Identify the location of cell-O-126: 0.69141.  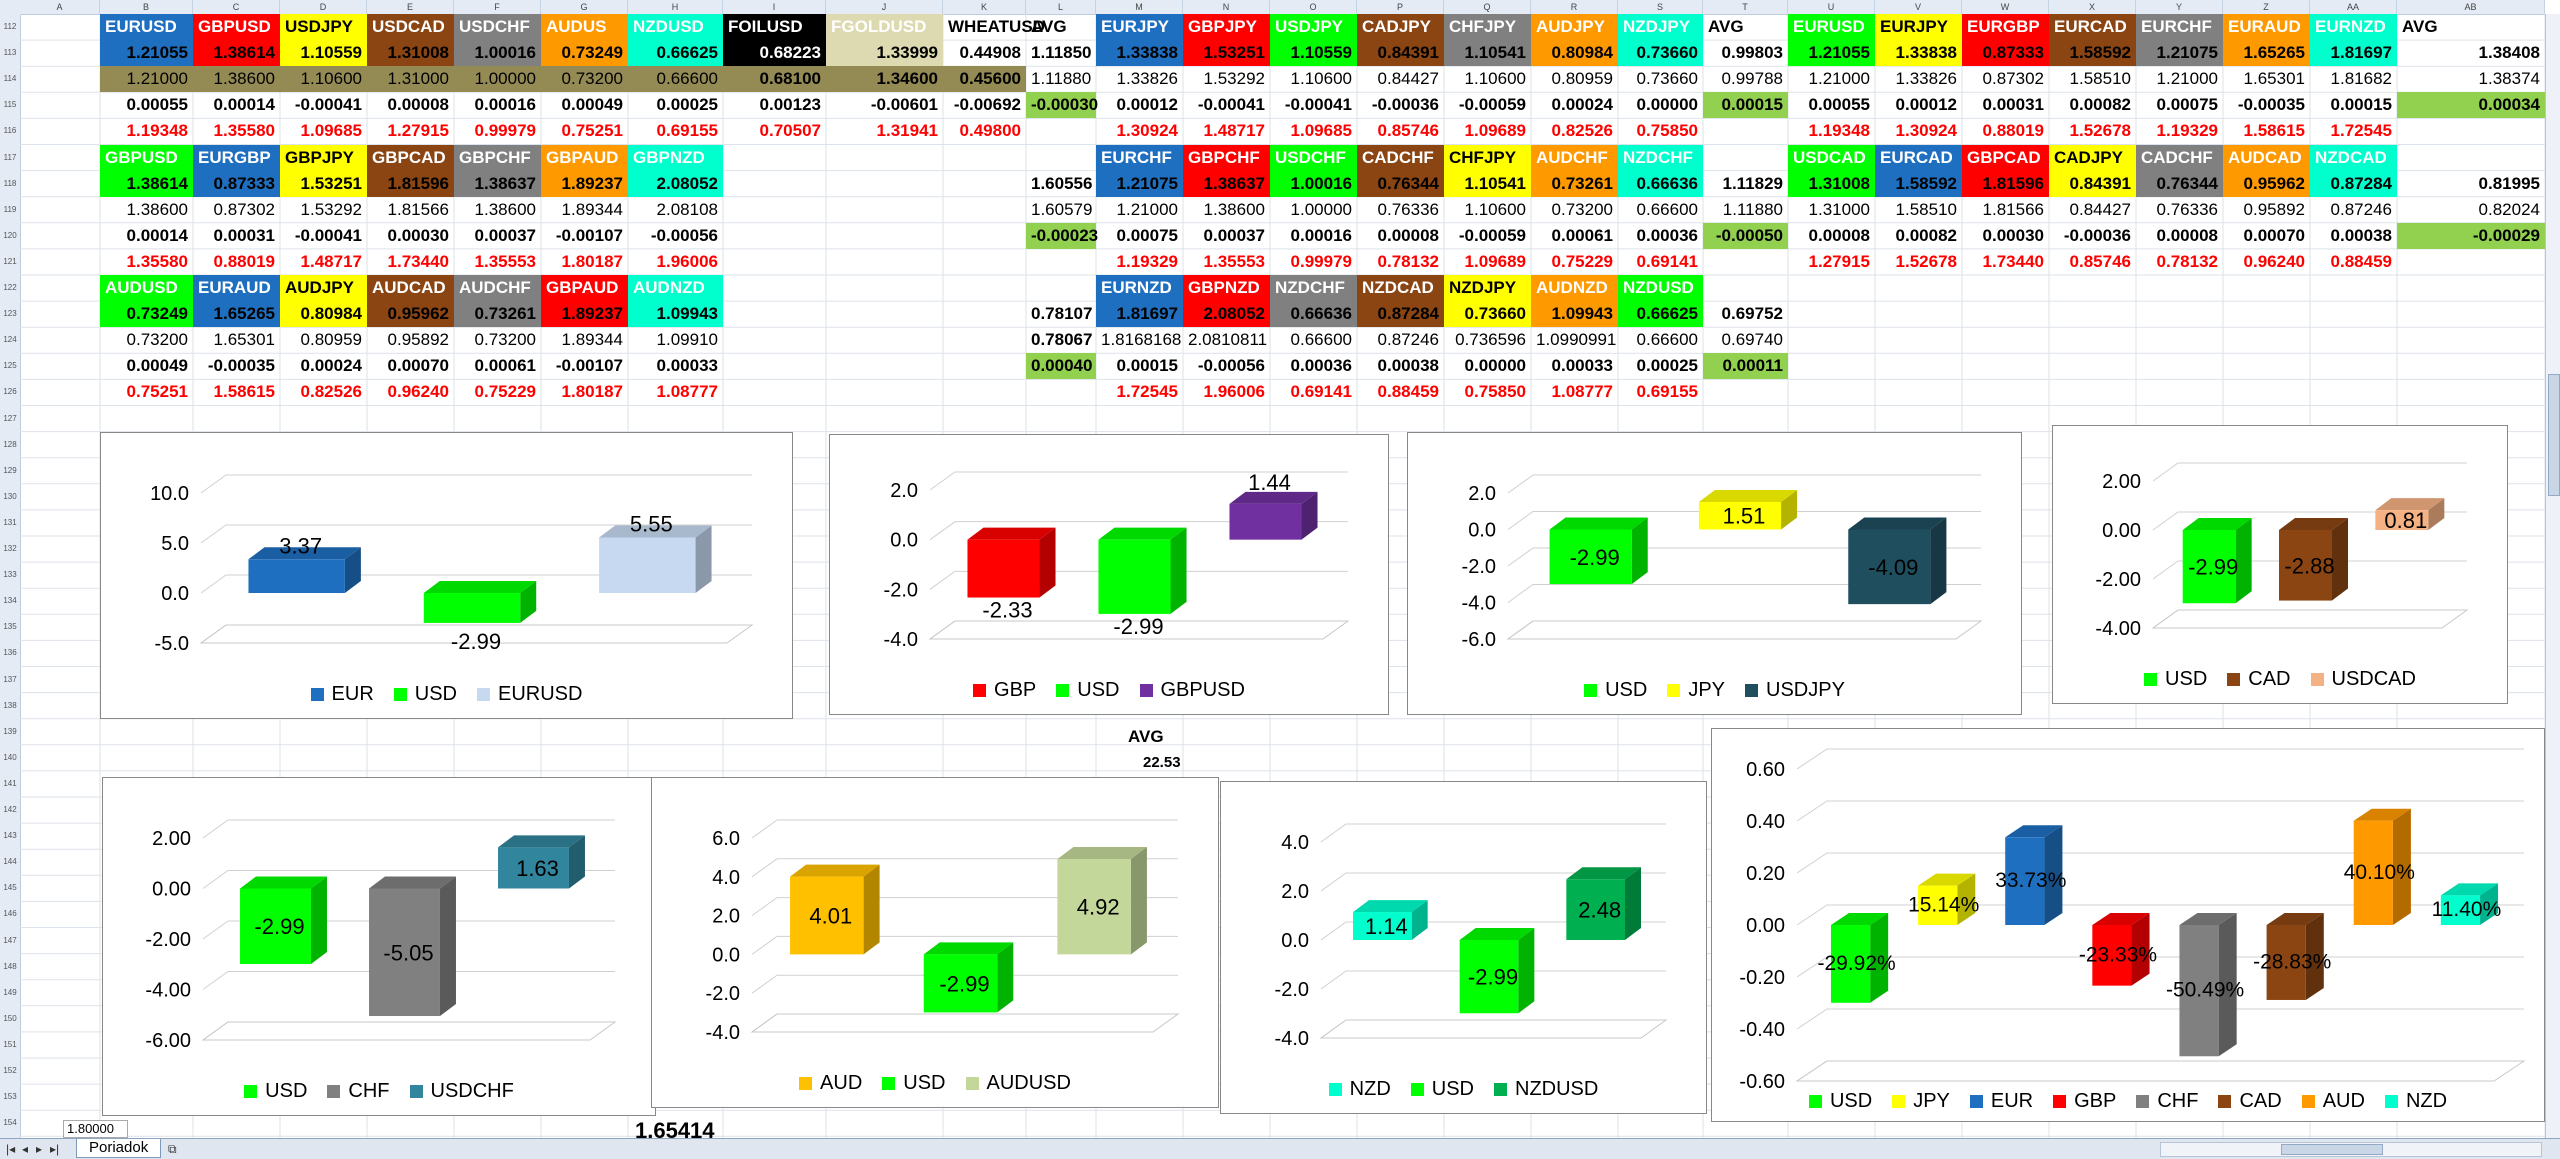
(1321, 392).